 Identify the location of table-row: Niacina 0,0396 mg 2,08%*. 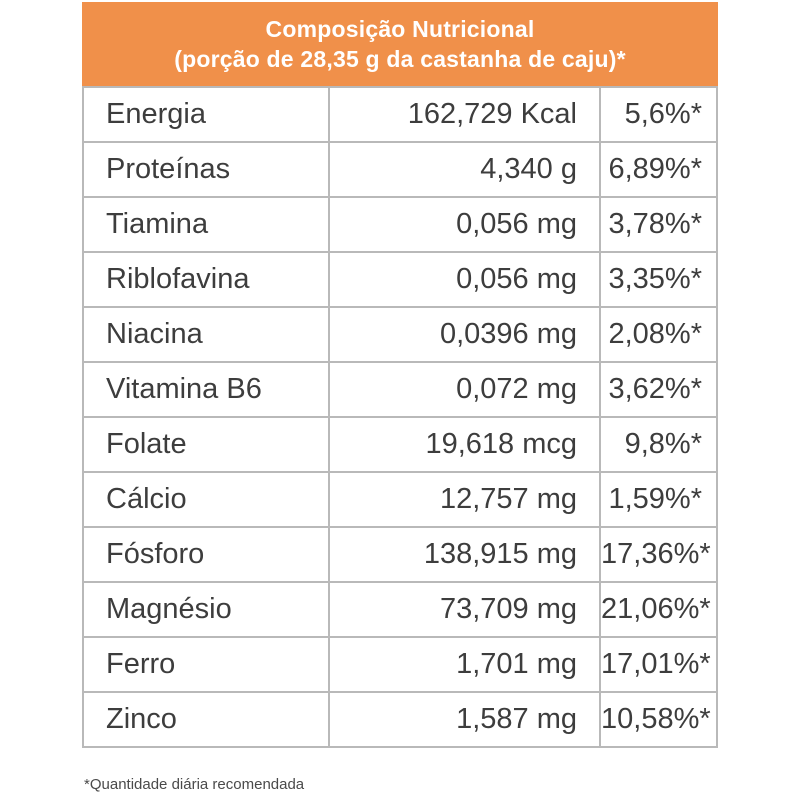
(400, 334).